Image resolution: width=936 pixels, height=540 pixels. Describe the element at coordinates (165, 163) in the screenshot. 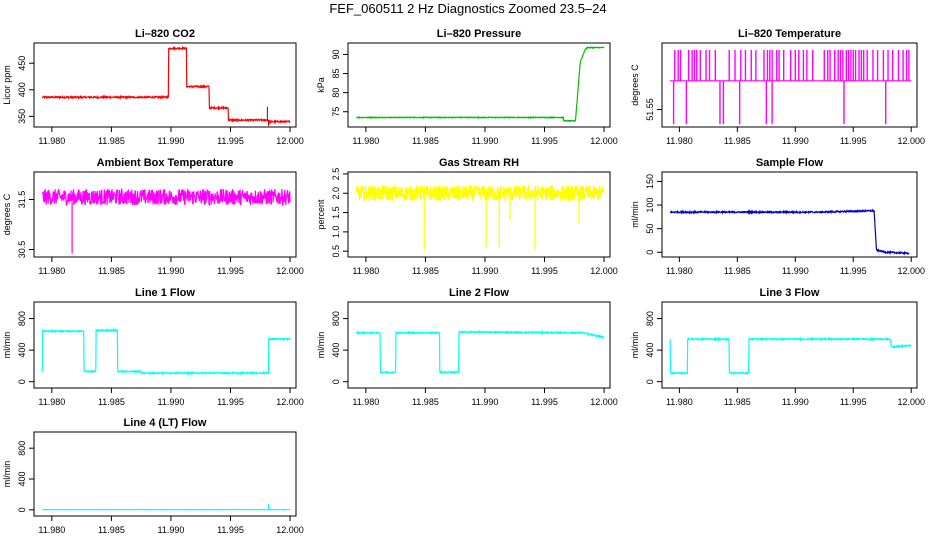

I see `chart-title: Ambient Box Temperature` at that location.